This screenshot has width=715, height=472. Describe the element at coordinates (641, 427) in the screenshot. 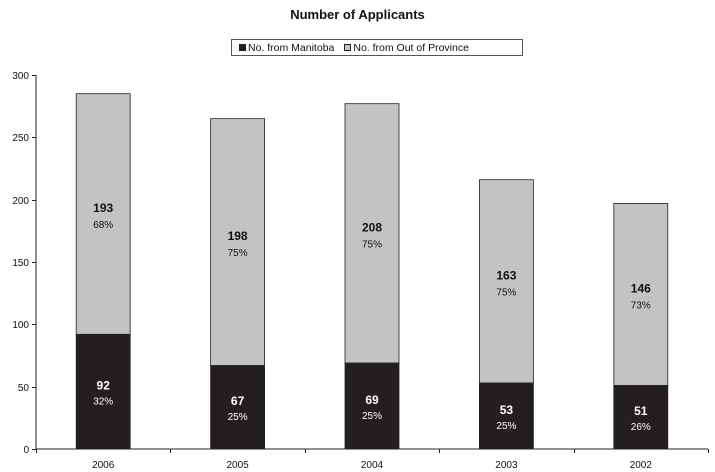

I see `data-label-manitoba-percent: 26%` at that location.